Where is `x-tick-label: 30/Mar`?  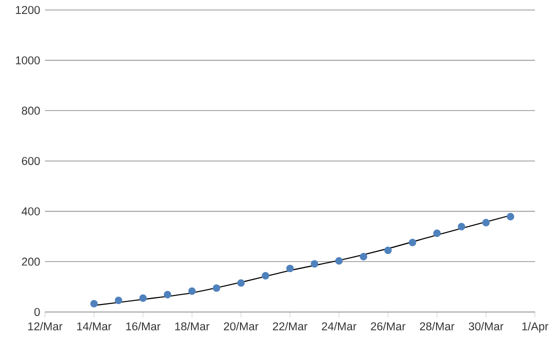 x-tick-label: 30/Mar is located at coordinates (486, 326).